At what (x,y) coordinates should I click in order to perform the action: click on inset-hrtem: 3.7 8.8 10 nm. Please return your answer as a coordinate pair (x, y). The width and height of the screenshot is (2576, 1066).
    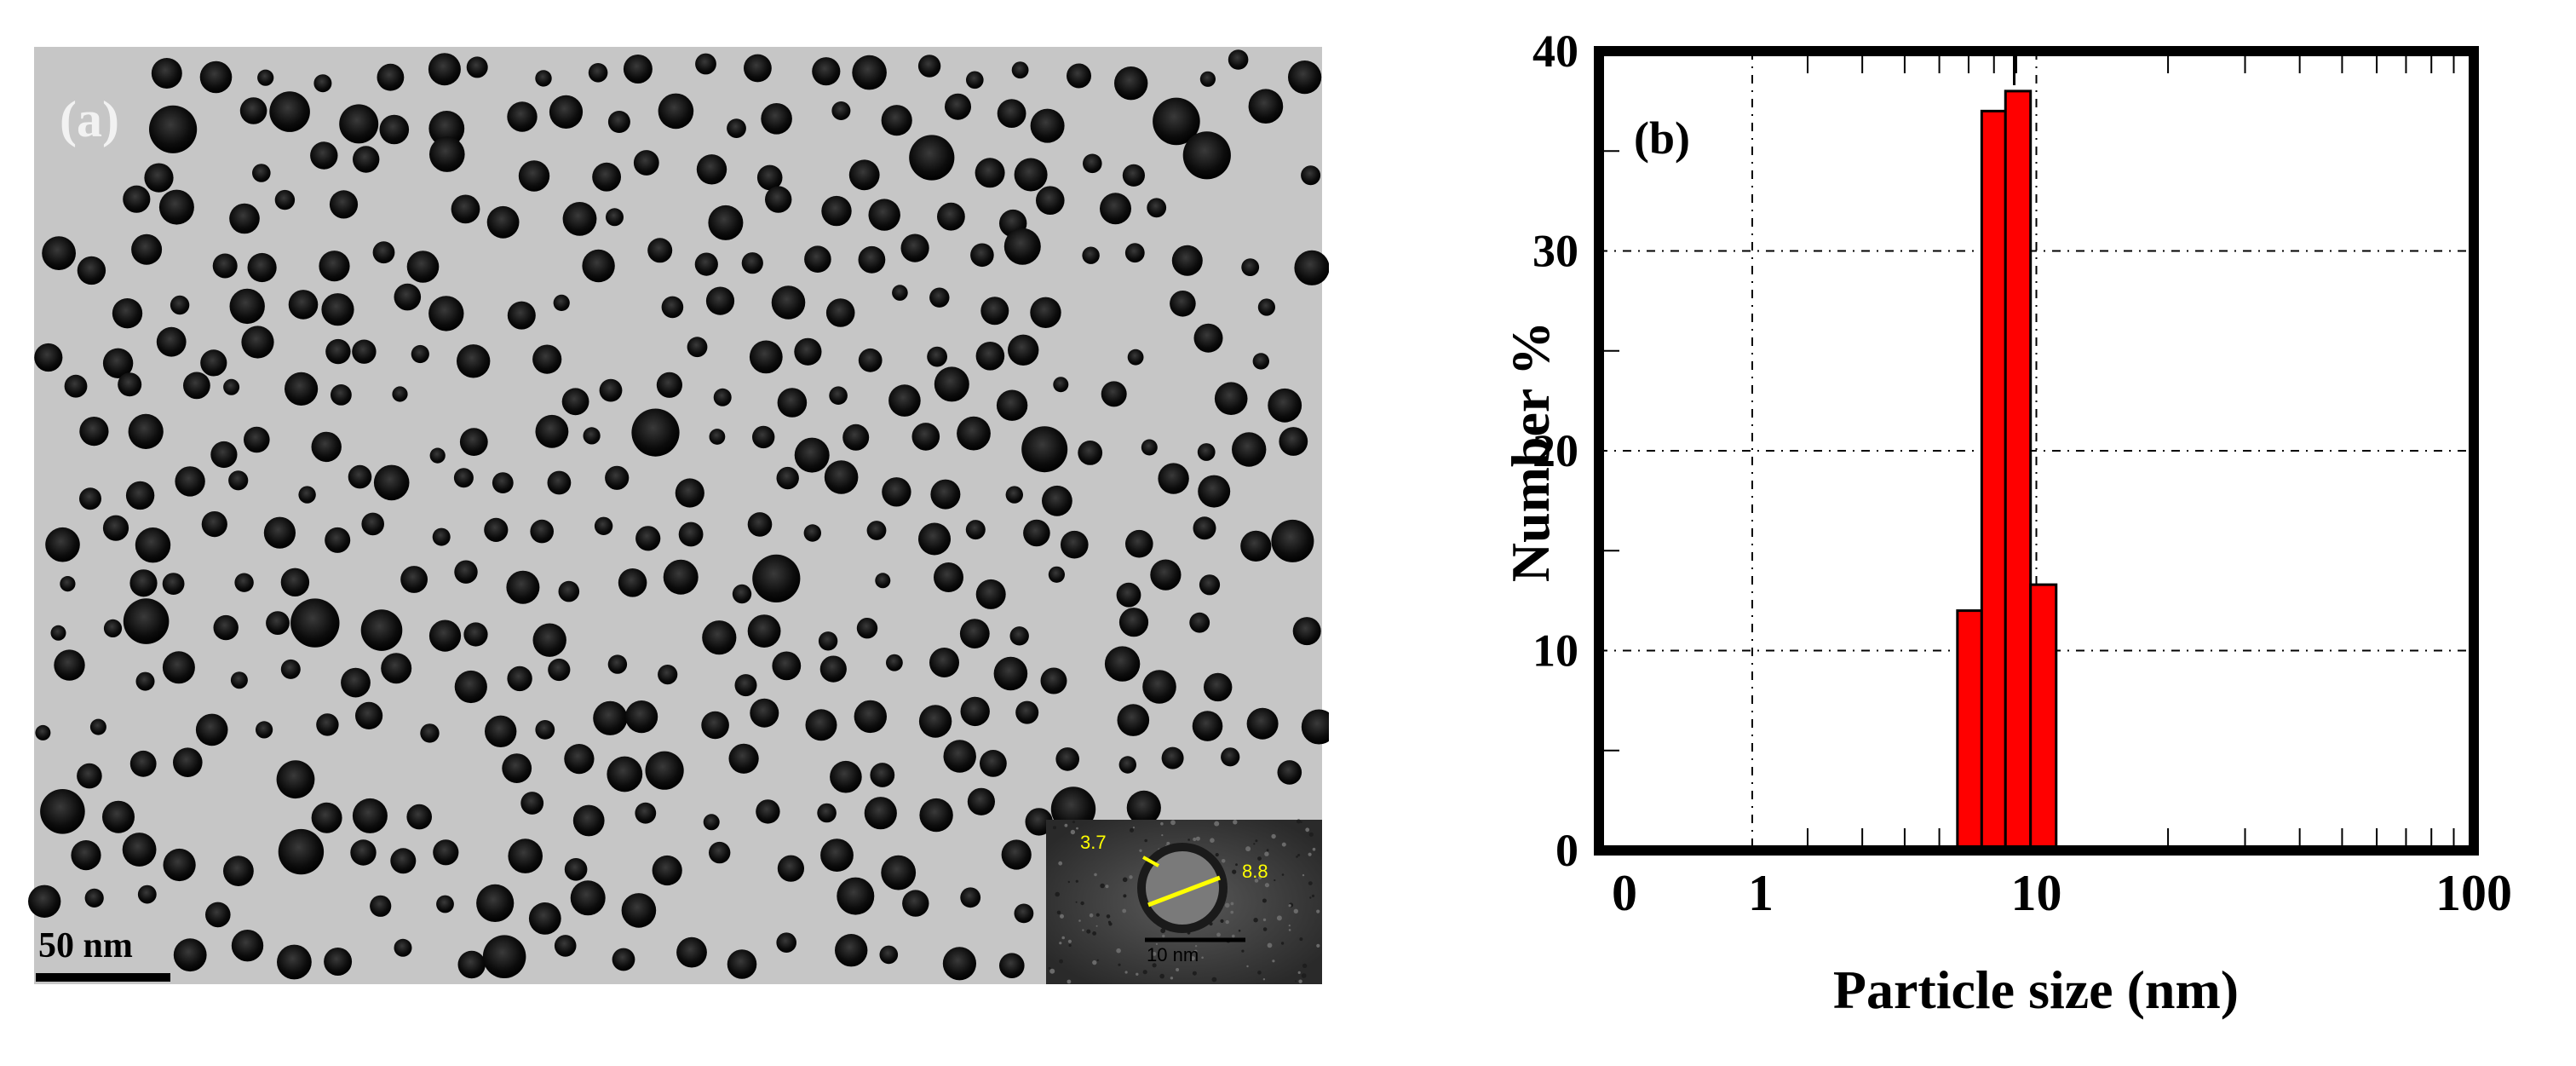
    Looking at the image, I should click on (1184, 901).